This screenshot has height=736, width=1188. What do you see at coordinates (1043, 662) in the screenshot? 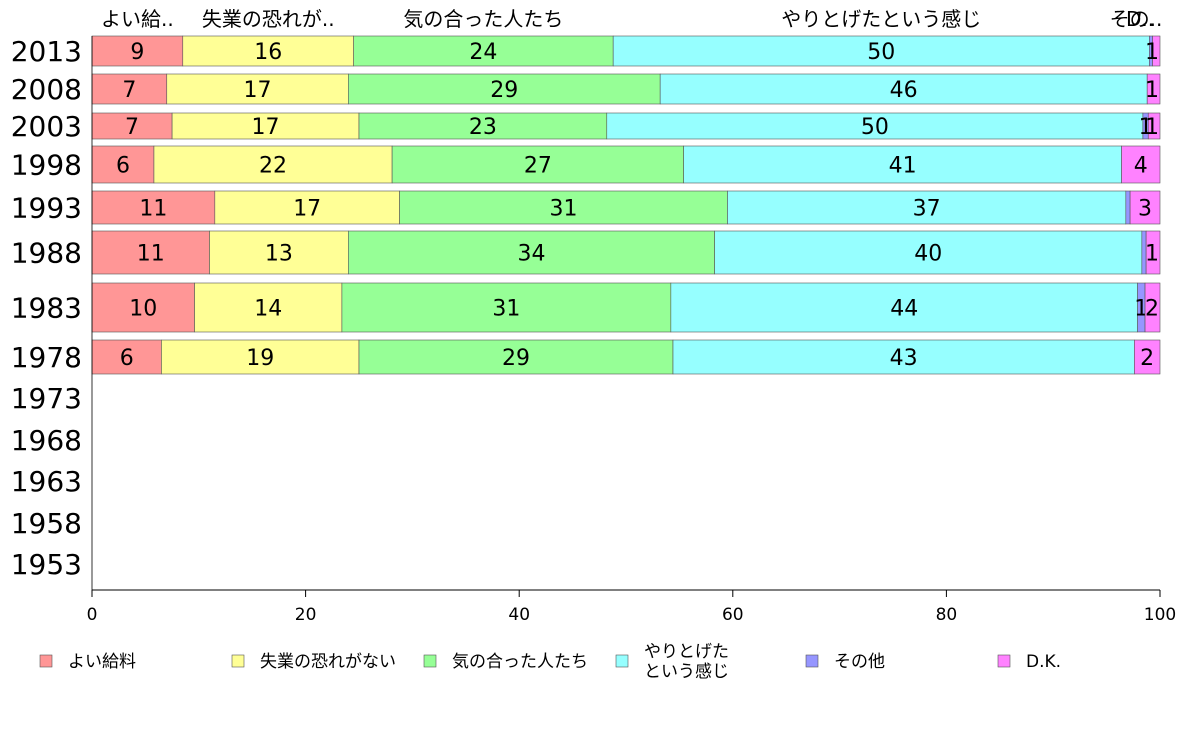
I see `legend-label-5: D.K.` at bounding box center [1043, 662].